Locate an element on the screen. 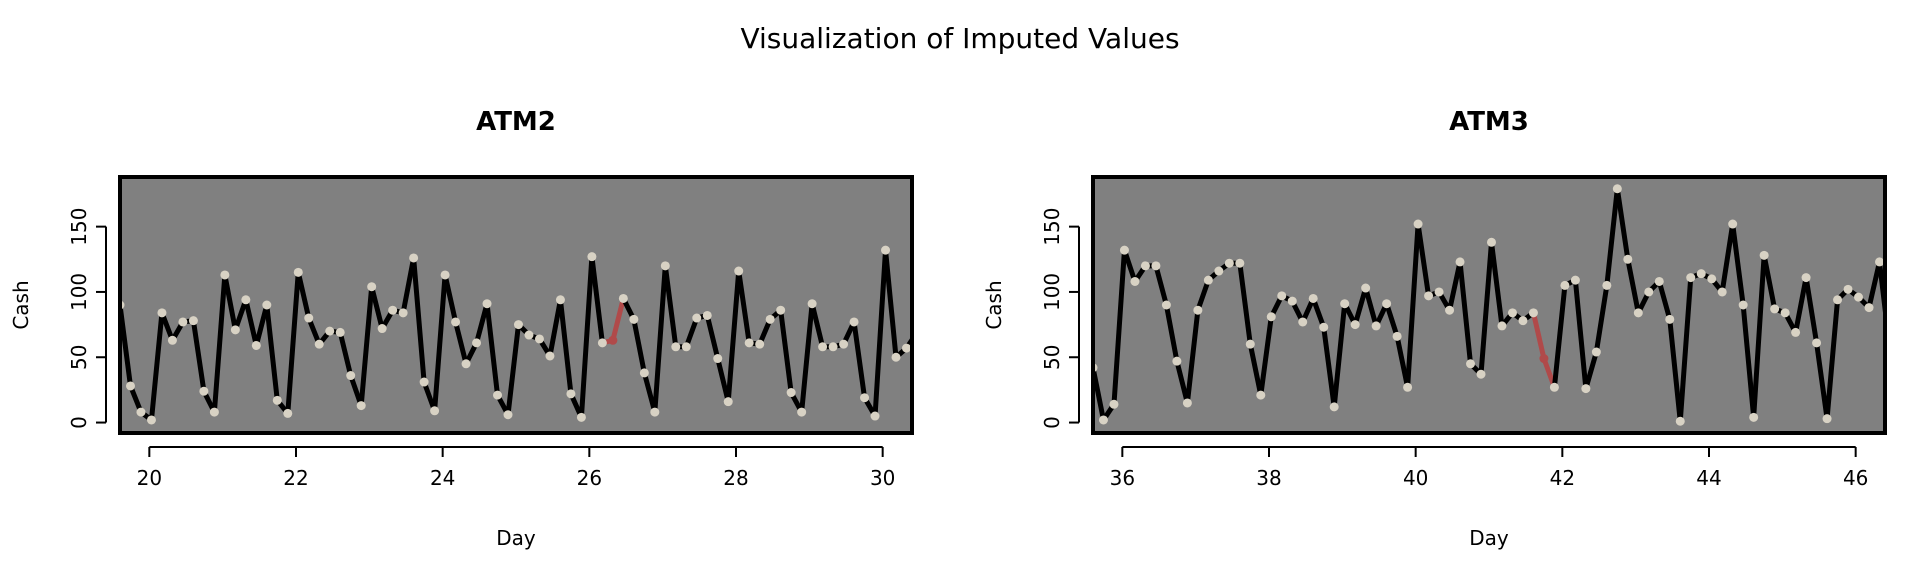 The height and width of the screenshot is (576, 1920). x-tick-label: 24 is located at coordinates (442, 478).